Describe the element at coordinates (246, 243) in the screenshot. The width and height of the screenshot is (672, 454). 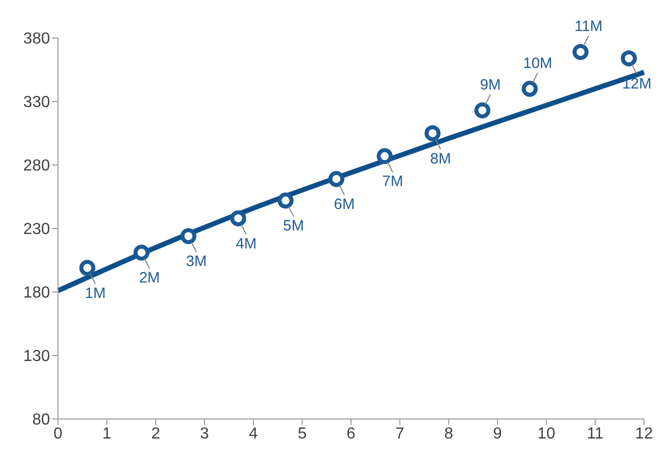
I see `annotation: 4M` at that location.